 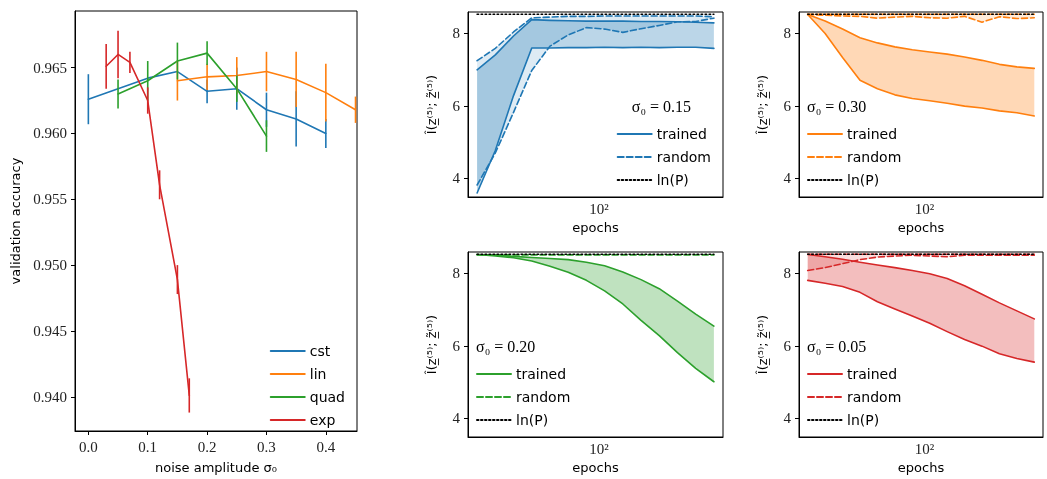 I want to click on legend-title: σ₀ = 0.05, so click(x=837, y=346).